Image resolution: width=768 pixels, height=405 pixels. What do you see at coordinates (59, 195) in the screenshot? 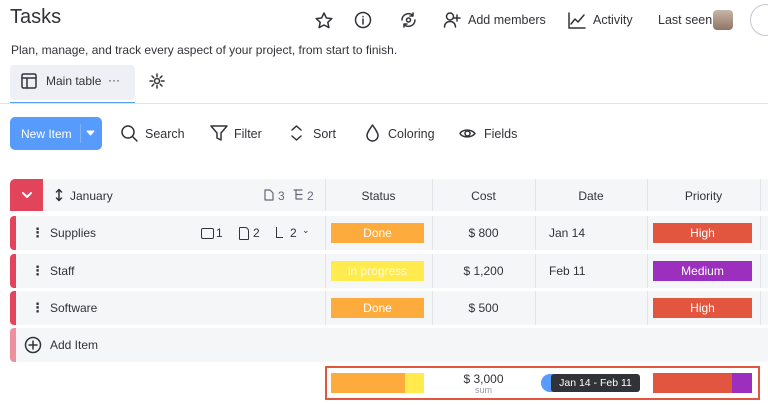
I see `drag-arrows` at bounding box center [59, 195].